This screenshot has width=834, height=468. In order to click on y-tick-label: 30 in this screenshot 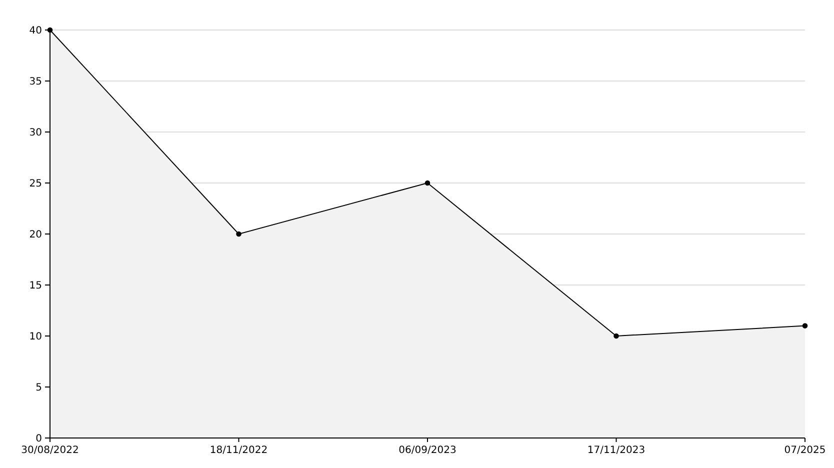, I will do `click(35, 133)`.